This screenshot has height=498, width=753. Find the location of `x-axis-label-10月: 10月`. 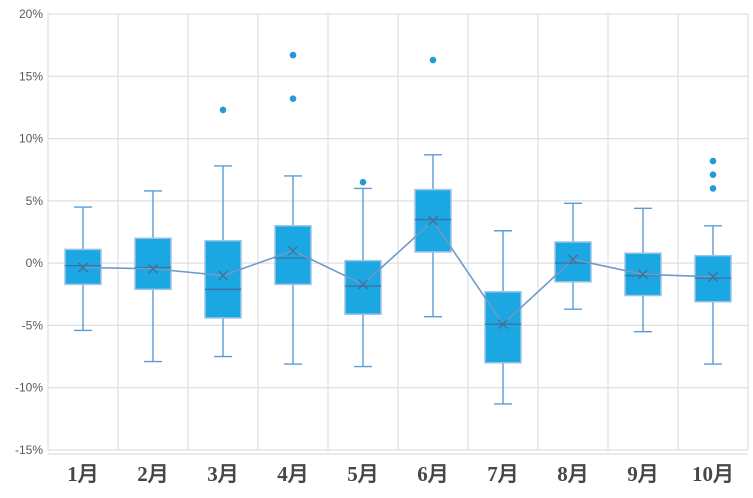

x-axis-label-10月: 10月 is located at coordinates (713, 474).